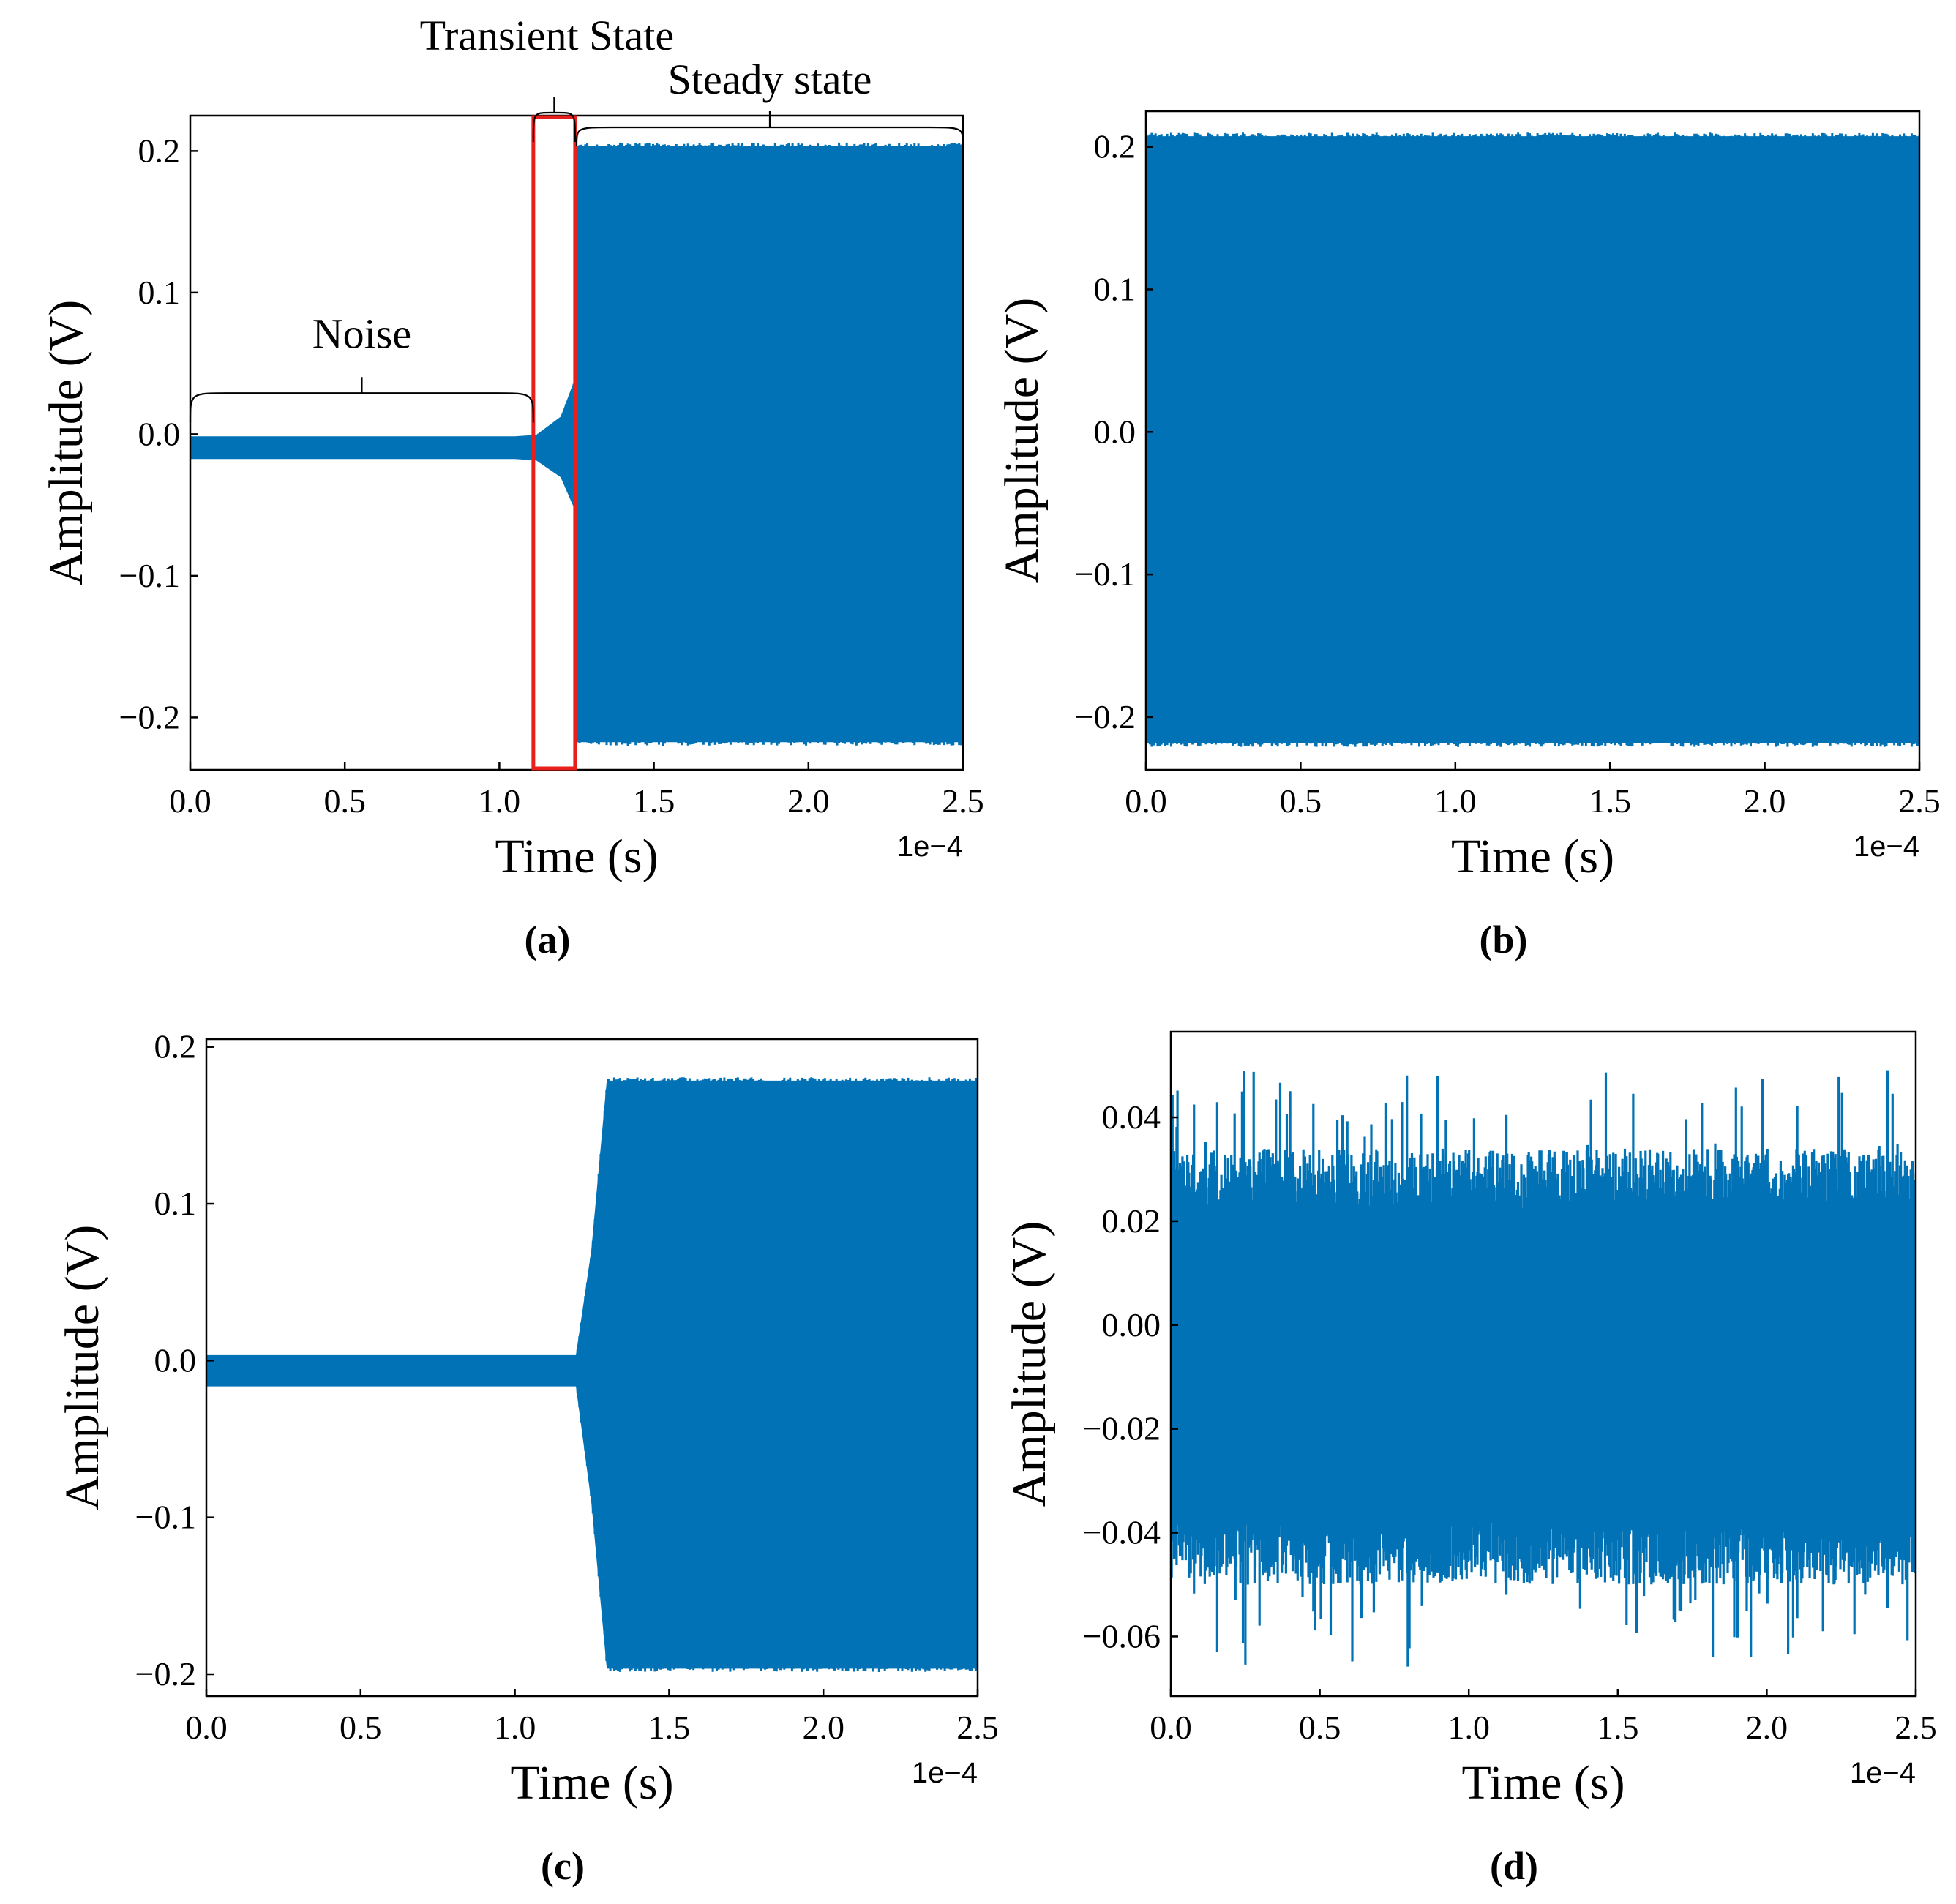  What do you see at coordinates (548, 940) in the screenshot?
I see `panel-label: (a)` at bounding box center [548, 940].